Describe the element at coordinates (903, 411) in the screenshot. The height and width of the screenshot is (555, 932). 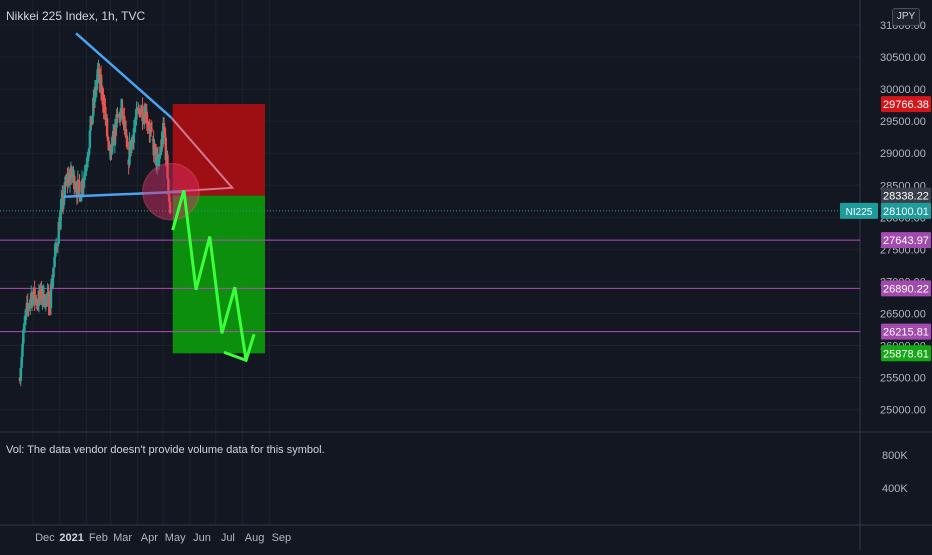
I see `price-tick-label: 25000.00` at that location.